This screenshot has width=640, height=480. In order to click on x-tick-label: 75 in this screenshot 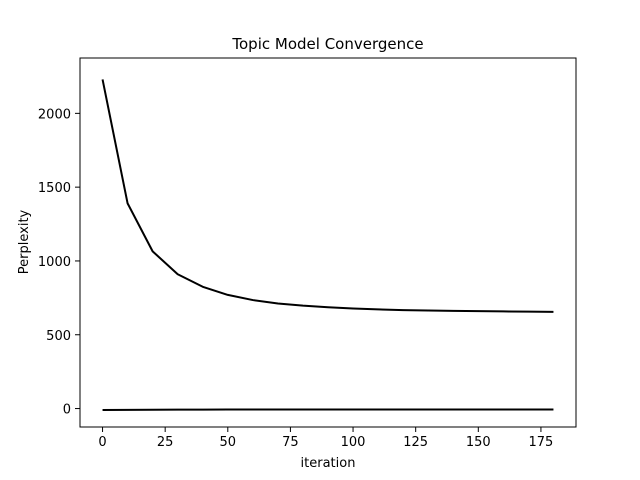, I will do `click(290, 442)`.